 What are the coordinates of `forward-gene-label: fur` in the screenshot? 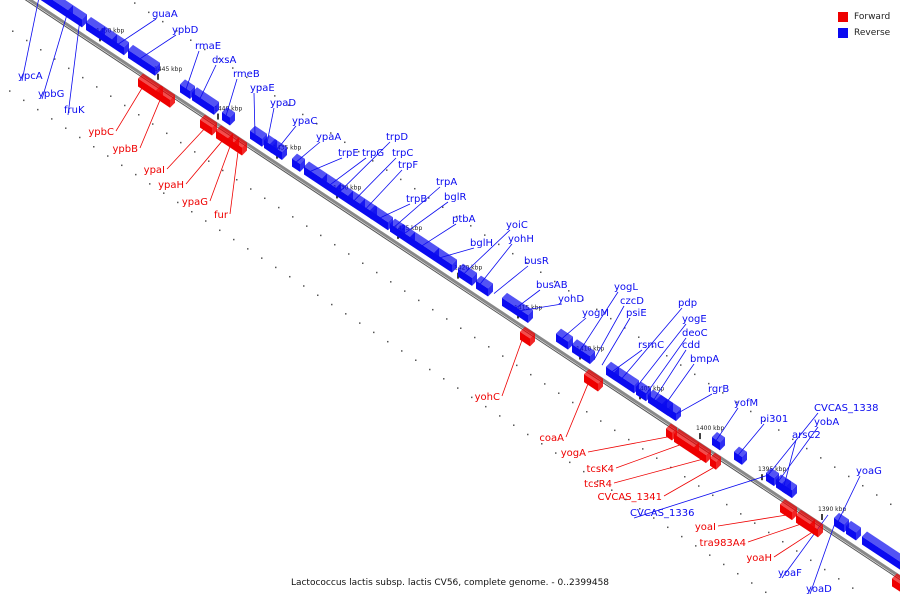 It's located at (221, 215).